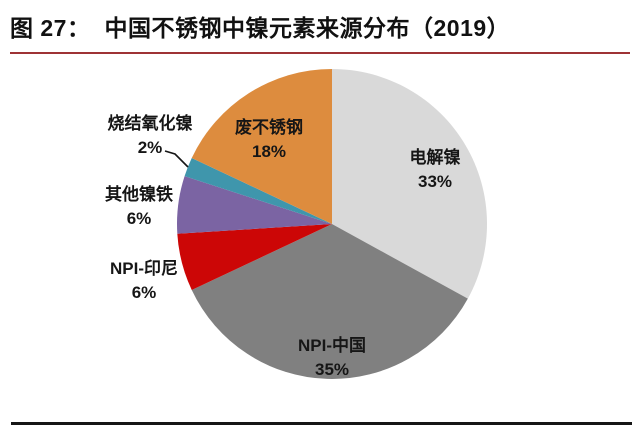 This screenshot has height=428, width=640. I want to click on pie-label-name: NPI-中国, so click(332, 345).